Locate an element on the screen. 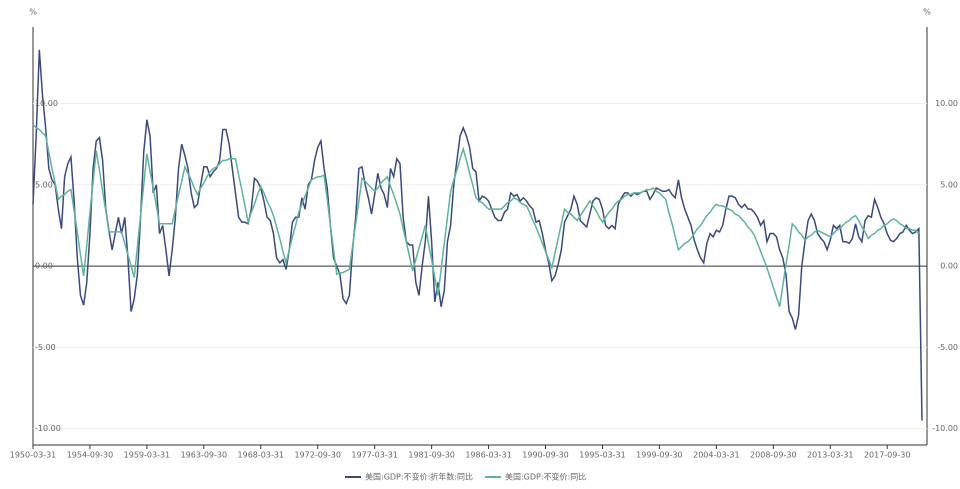 This screenshot has height=489, width=960. x-tick-label: 1954-09-30 is located at coordinates (90, 455).